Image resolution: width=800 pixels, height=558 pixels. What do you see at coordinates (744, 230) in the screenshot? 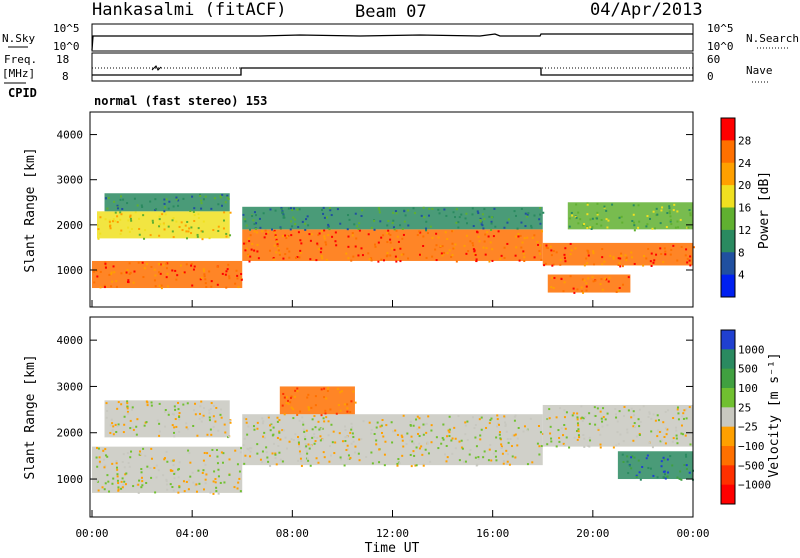
I see `colorbar-tick-label: 12` at bounding box center [744, 230].